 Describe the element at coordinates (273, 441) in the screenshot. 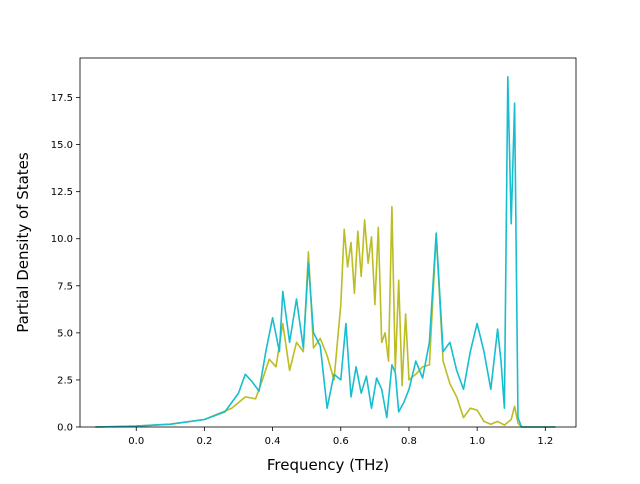

I see `x-tick-label: 0.4` at that location.